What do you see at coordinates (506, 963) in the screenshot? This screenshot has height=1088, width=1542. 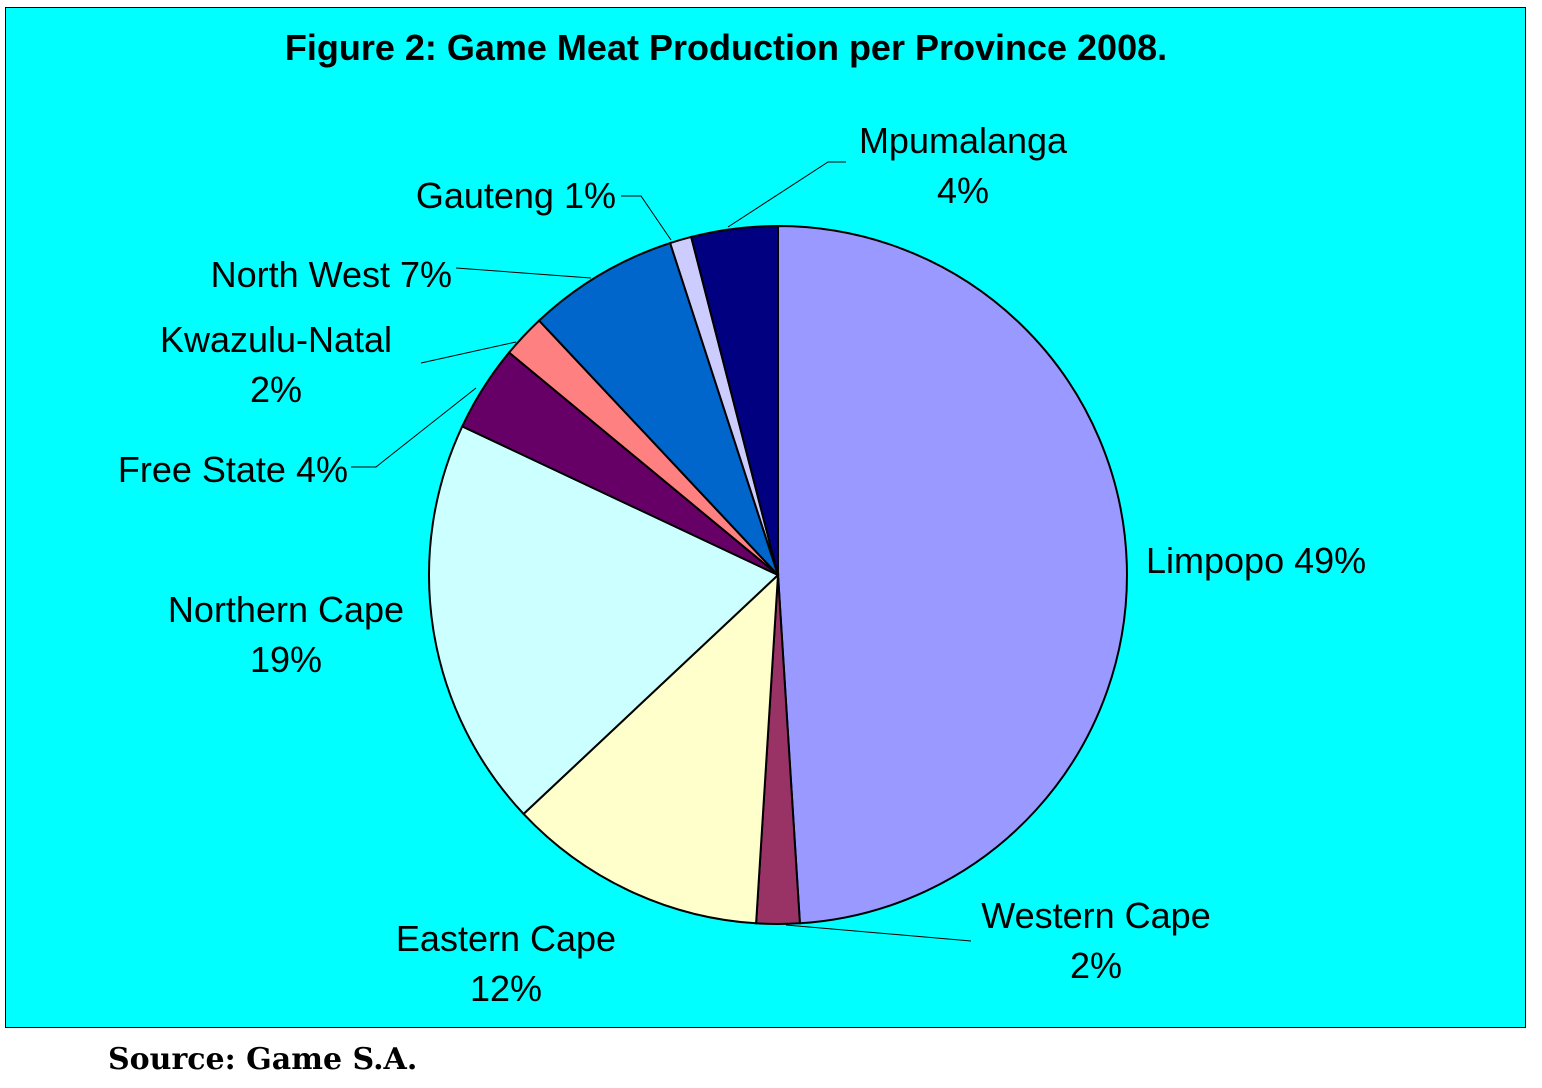 I see `slice-label: Eastern Cape 12%` at bounding box center [506, 963].